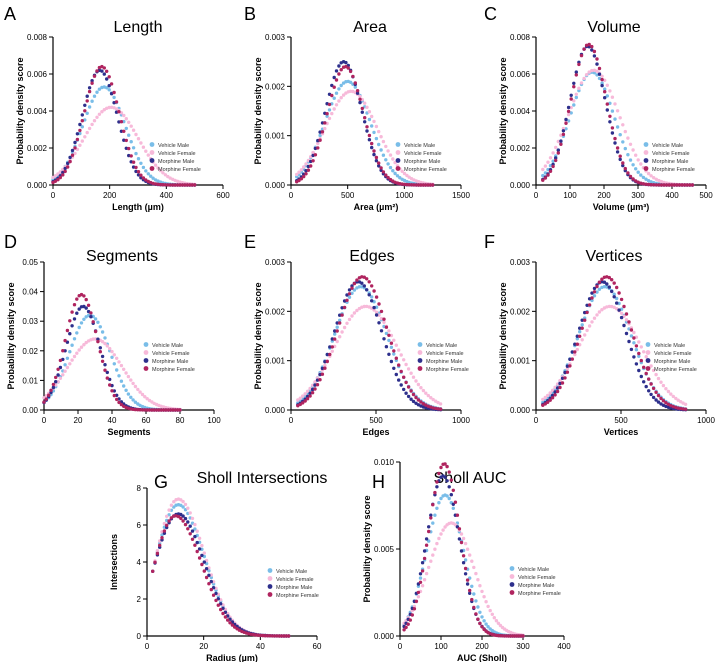 This screenshot has width=720, height=662. What do you see at coordinates (147, 646) in the screenshot?
I see `x-tick-label: 0` at bounding box center [147, 646].